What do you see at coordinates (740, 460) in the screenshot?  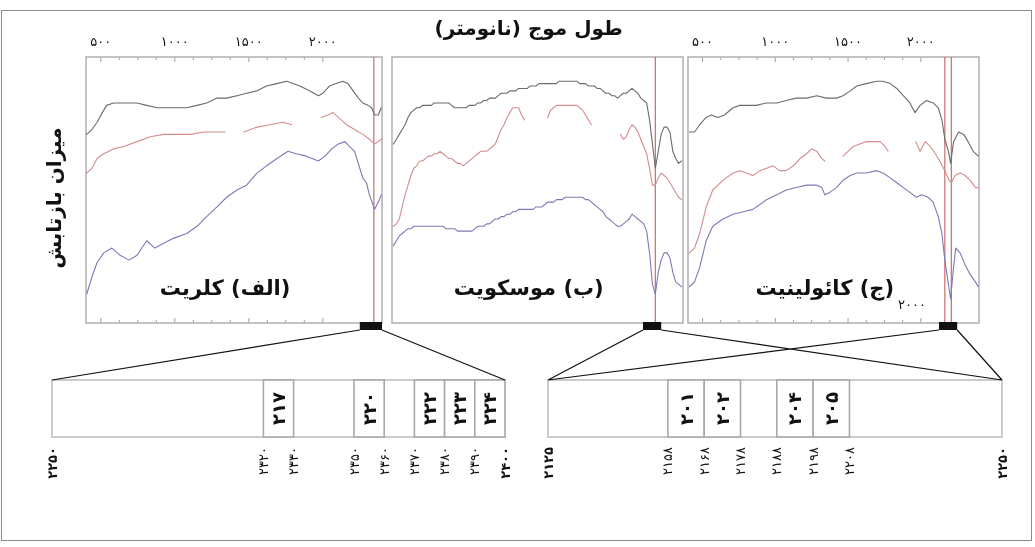 I see `x-tick-label: ۲۱۷۸` at bounding box center [740, 460].